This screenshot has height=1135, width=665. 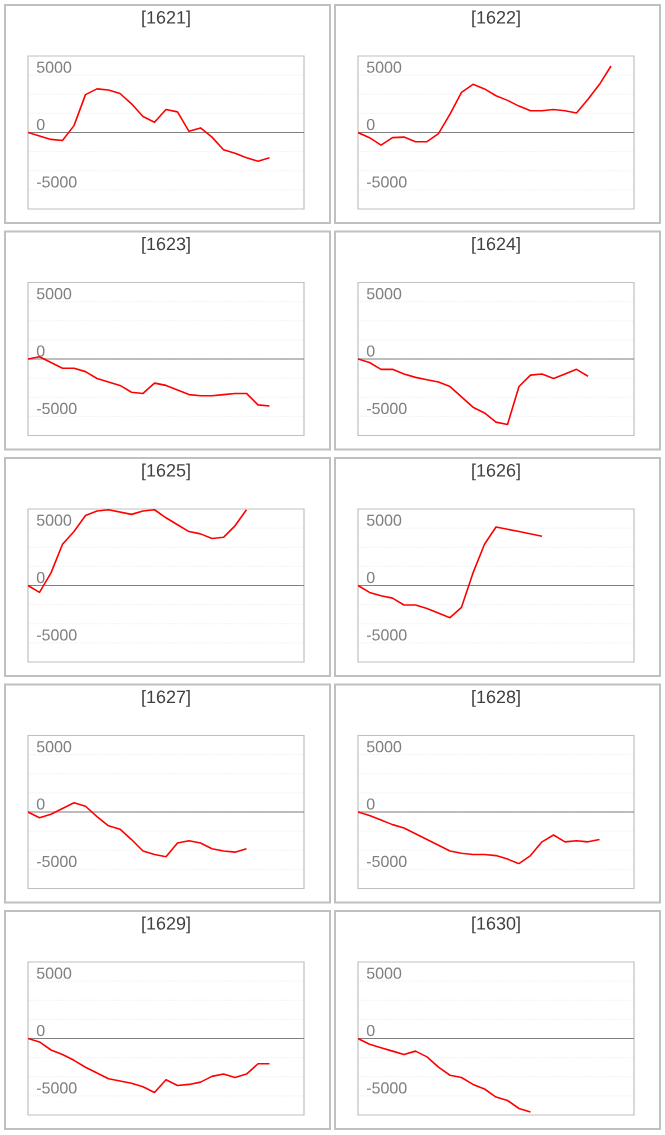 What do you see at coordinates (496, 925) in the screenshot?
I see `chart-title: [1630]` at bounding box center [496, 925].